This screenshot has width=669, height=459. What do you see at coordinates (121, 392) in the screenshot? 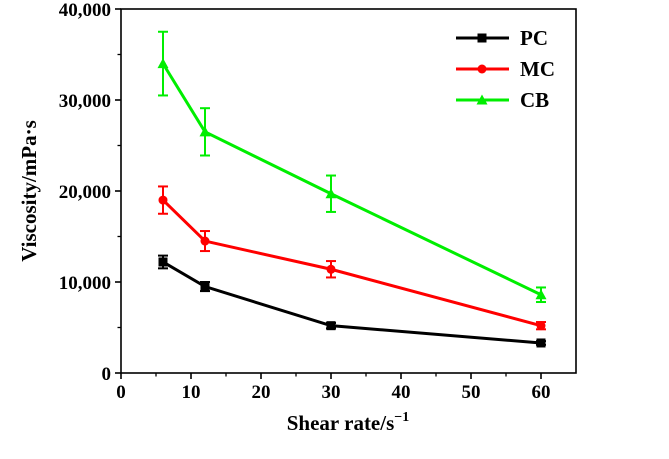
I see `x-tick-label: 0` at bounding box center [121, 392].